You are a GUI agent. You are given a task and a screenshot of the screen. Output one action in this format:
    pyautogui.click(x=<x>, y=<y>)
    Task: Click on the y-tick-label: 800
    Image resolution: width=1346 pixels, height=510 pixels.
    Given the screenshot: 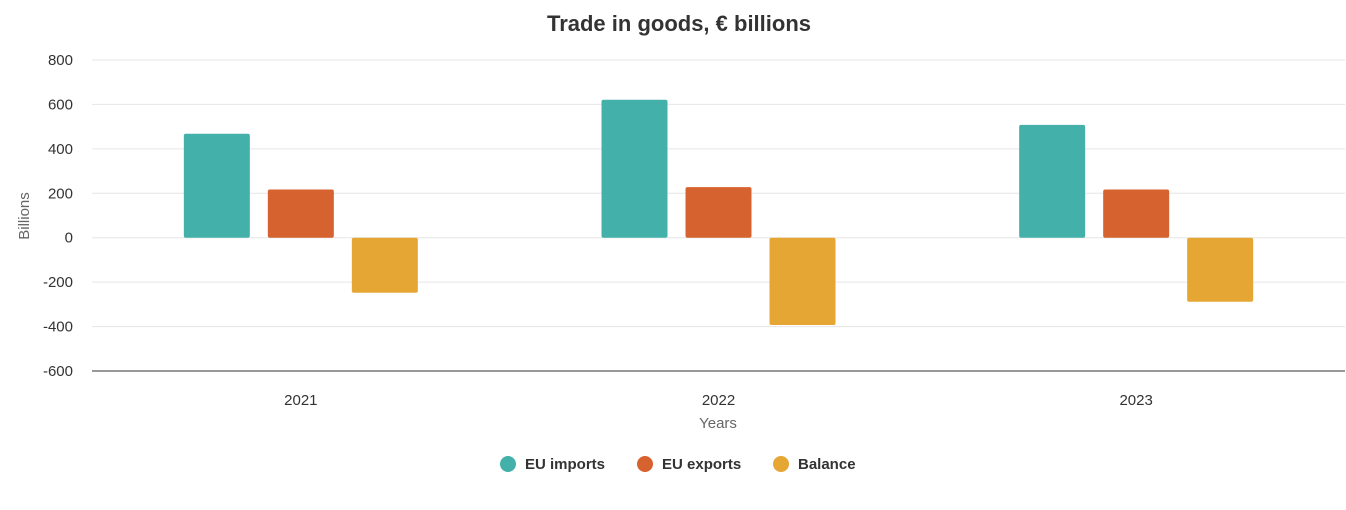 What is the action you would take?
    pyautogui.click(x=60, y=60)
    